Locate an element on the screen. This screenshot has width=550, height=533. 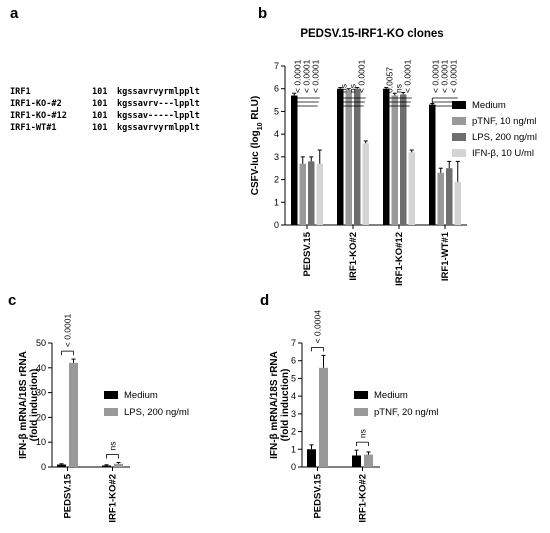
y-tick-label: 20 is located at coordinates (41, 417).